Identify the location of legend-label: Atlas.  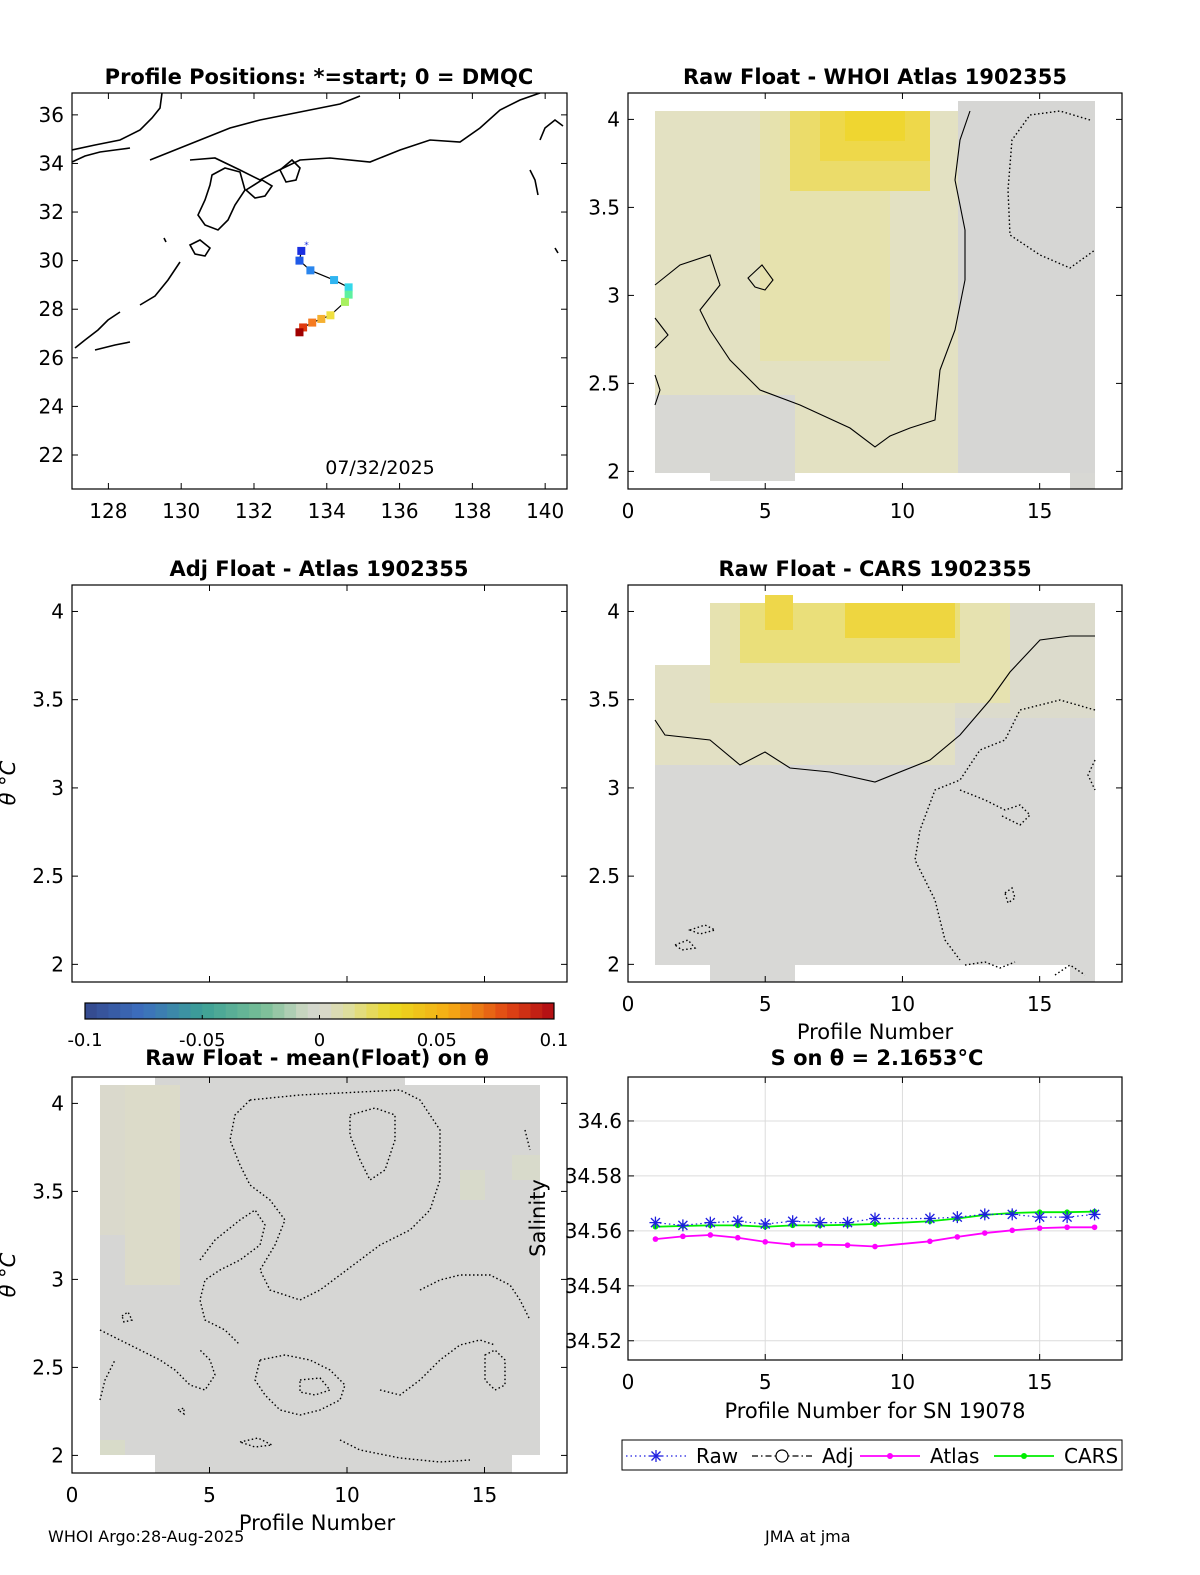
(954, 1456).